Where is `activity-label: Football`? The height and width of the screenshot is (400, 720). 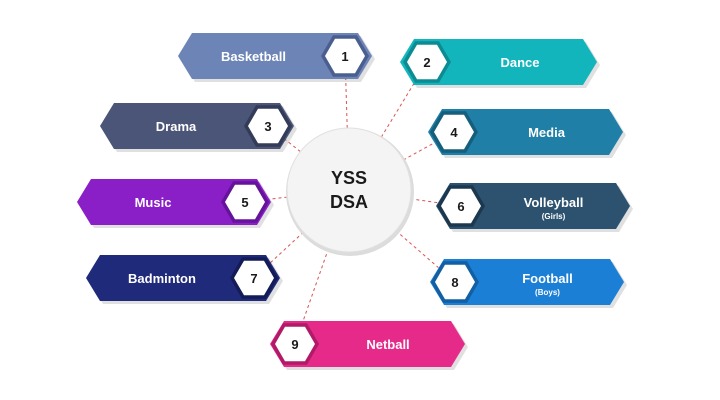 activity-label: Football is located at coordinates (547, 278).